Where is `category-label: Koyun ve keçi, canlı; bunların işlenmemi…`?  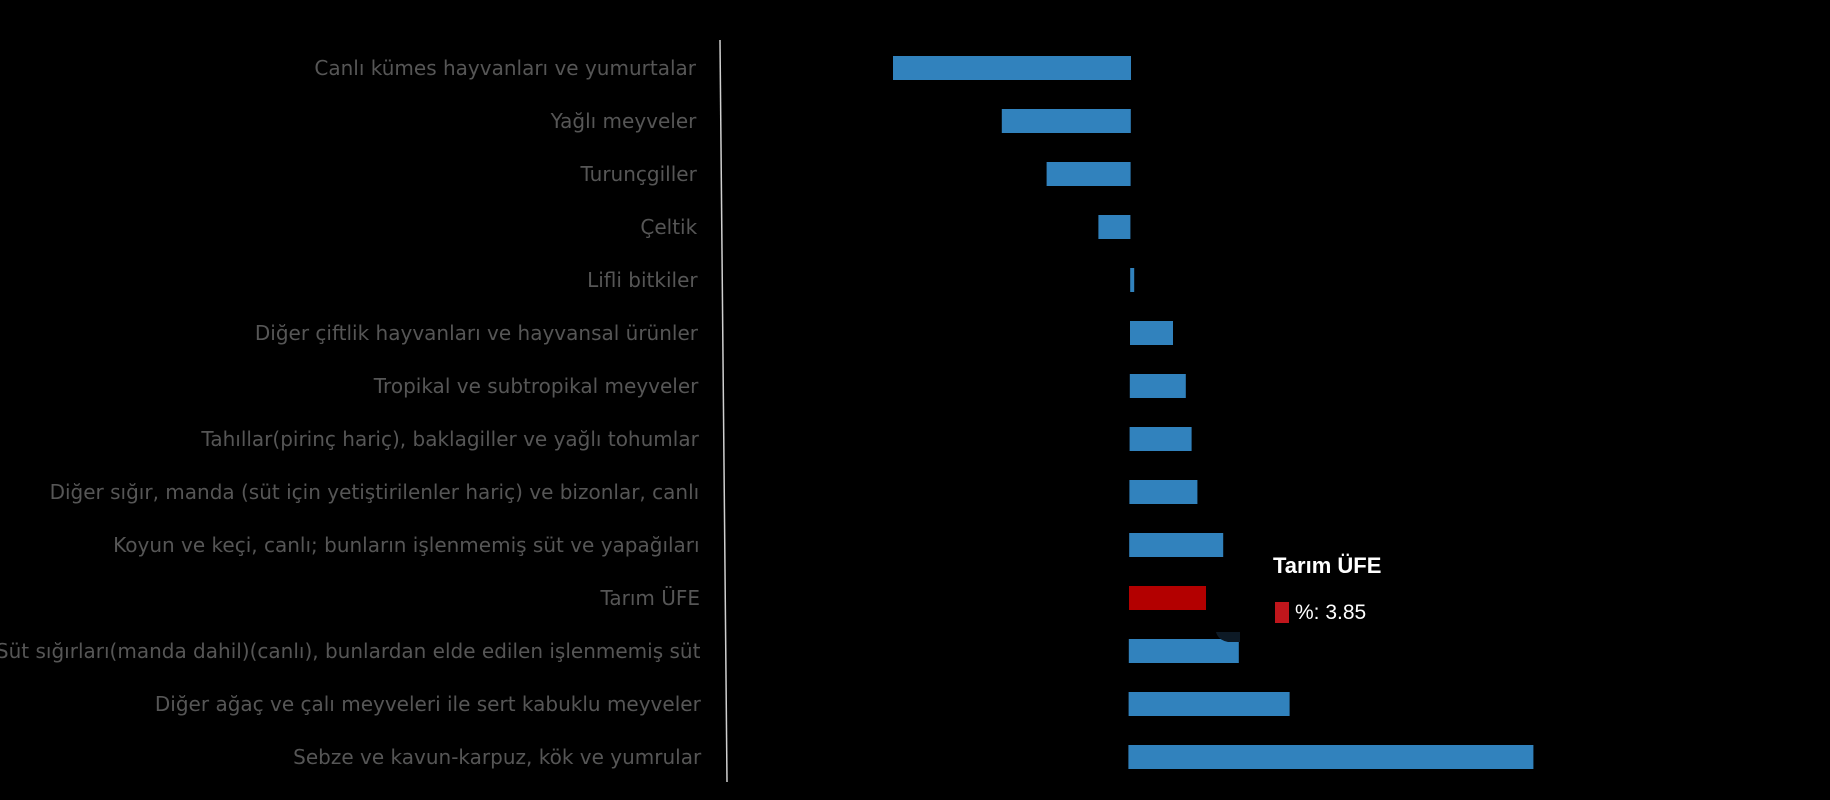
category-label: Koyun ve keçi, canlı; bunların işlenmemi… is located at coordinates (406, 545).